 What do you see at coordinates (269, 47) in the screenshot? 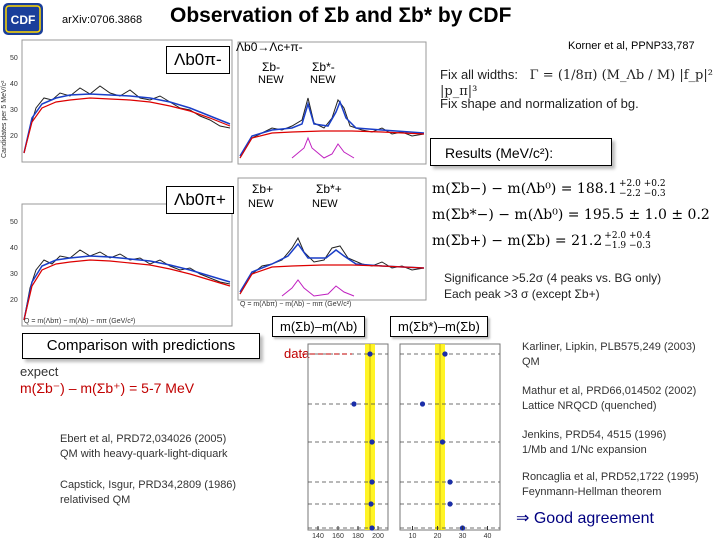
I see `decay-label: Λb0→Λc+π-` at bounding box center [269, 47].